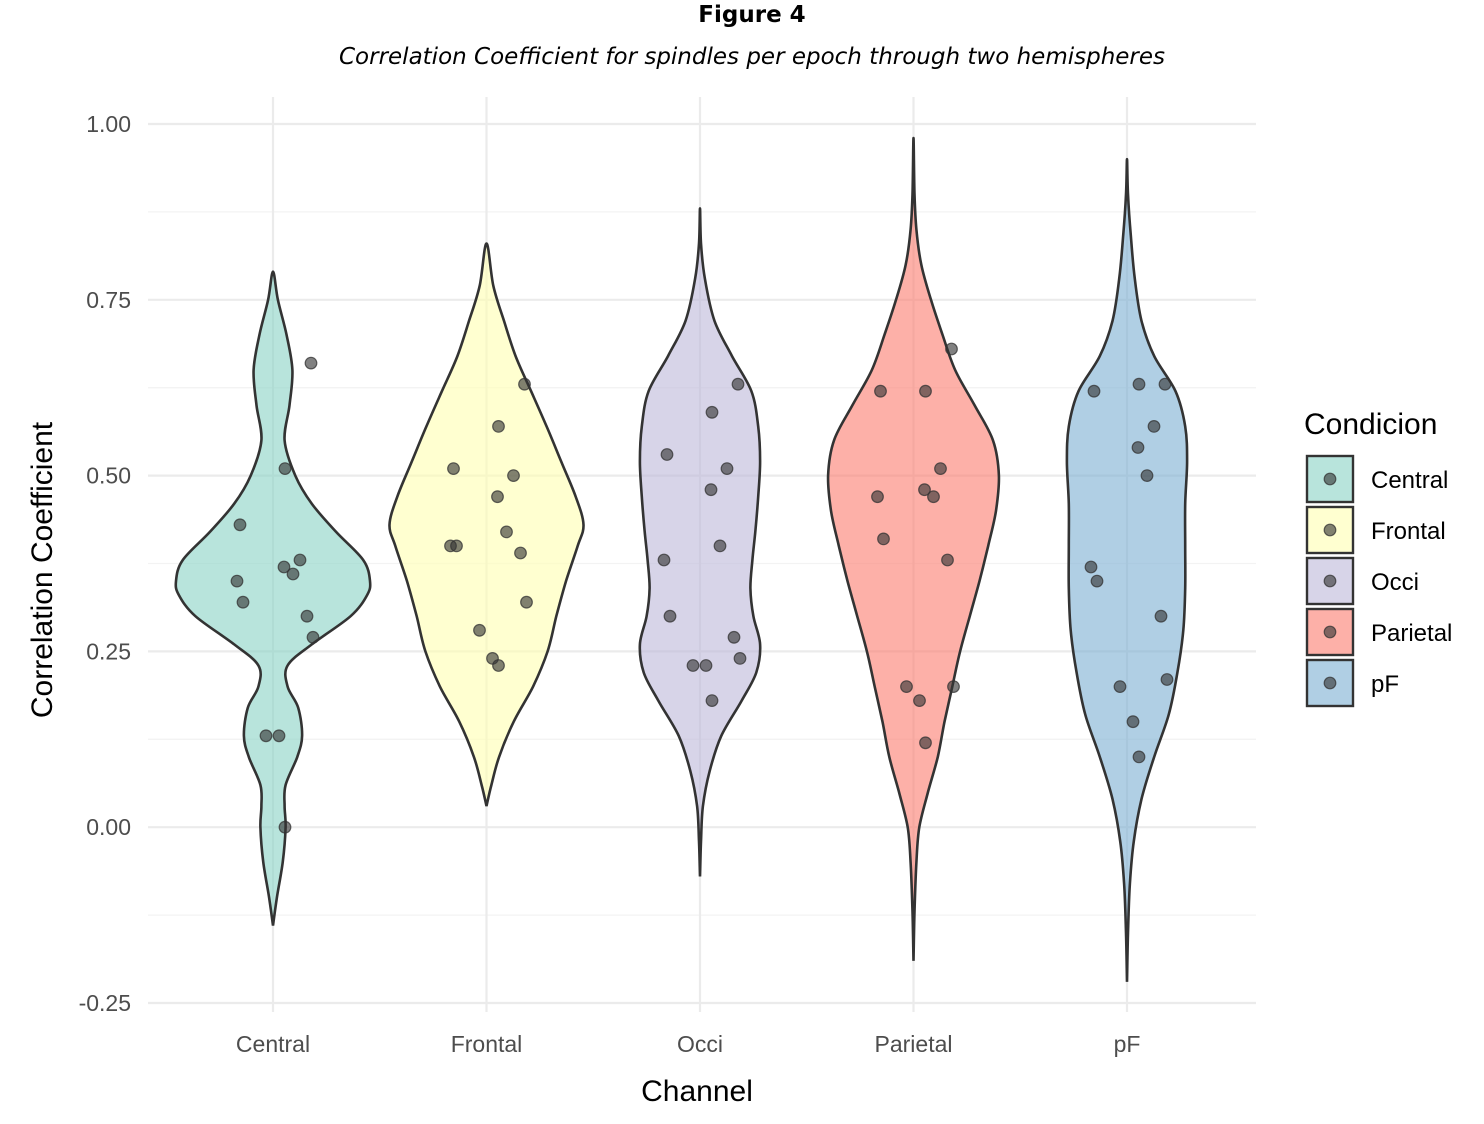 The height and width of the screenshot is (1124, 1484). I want to click on legend-item-central: Central, so click(1376, 479).